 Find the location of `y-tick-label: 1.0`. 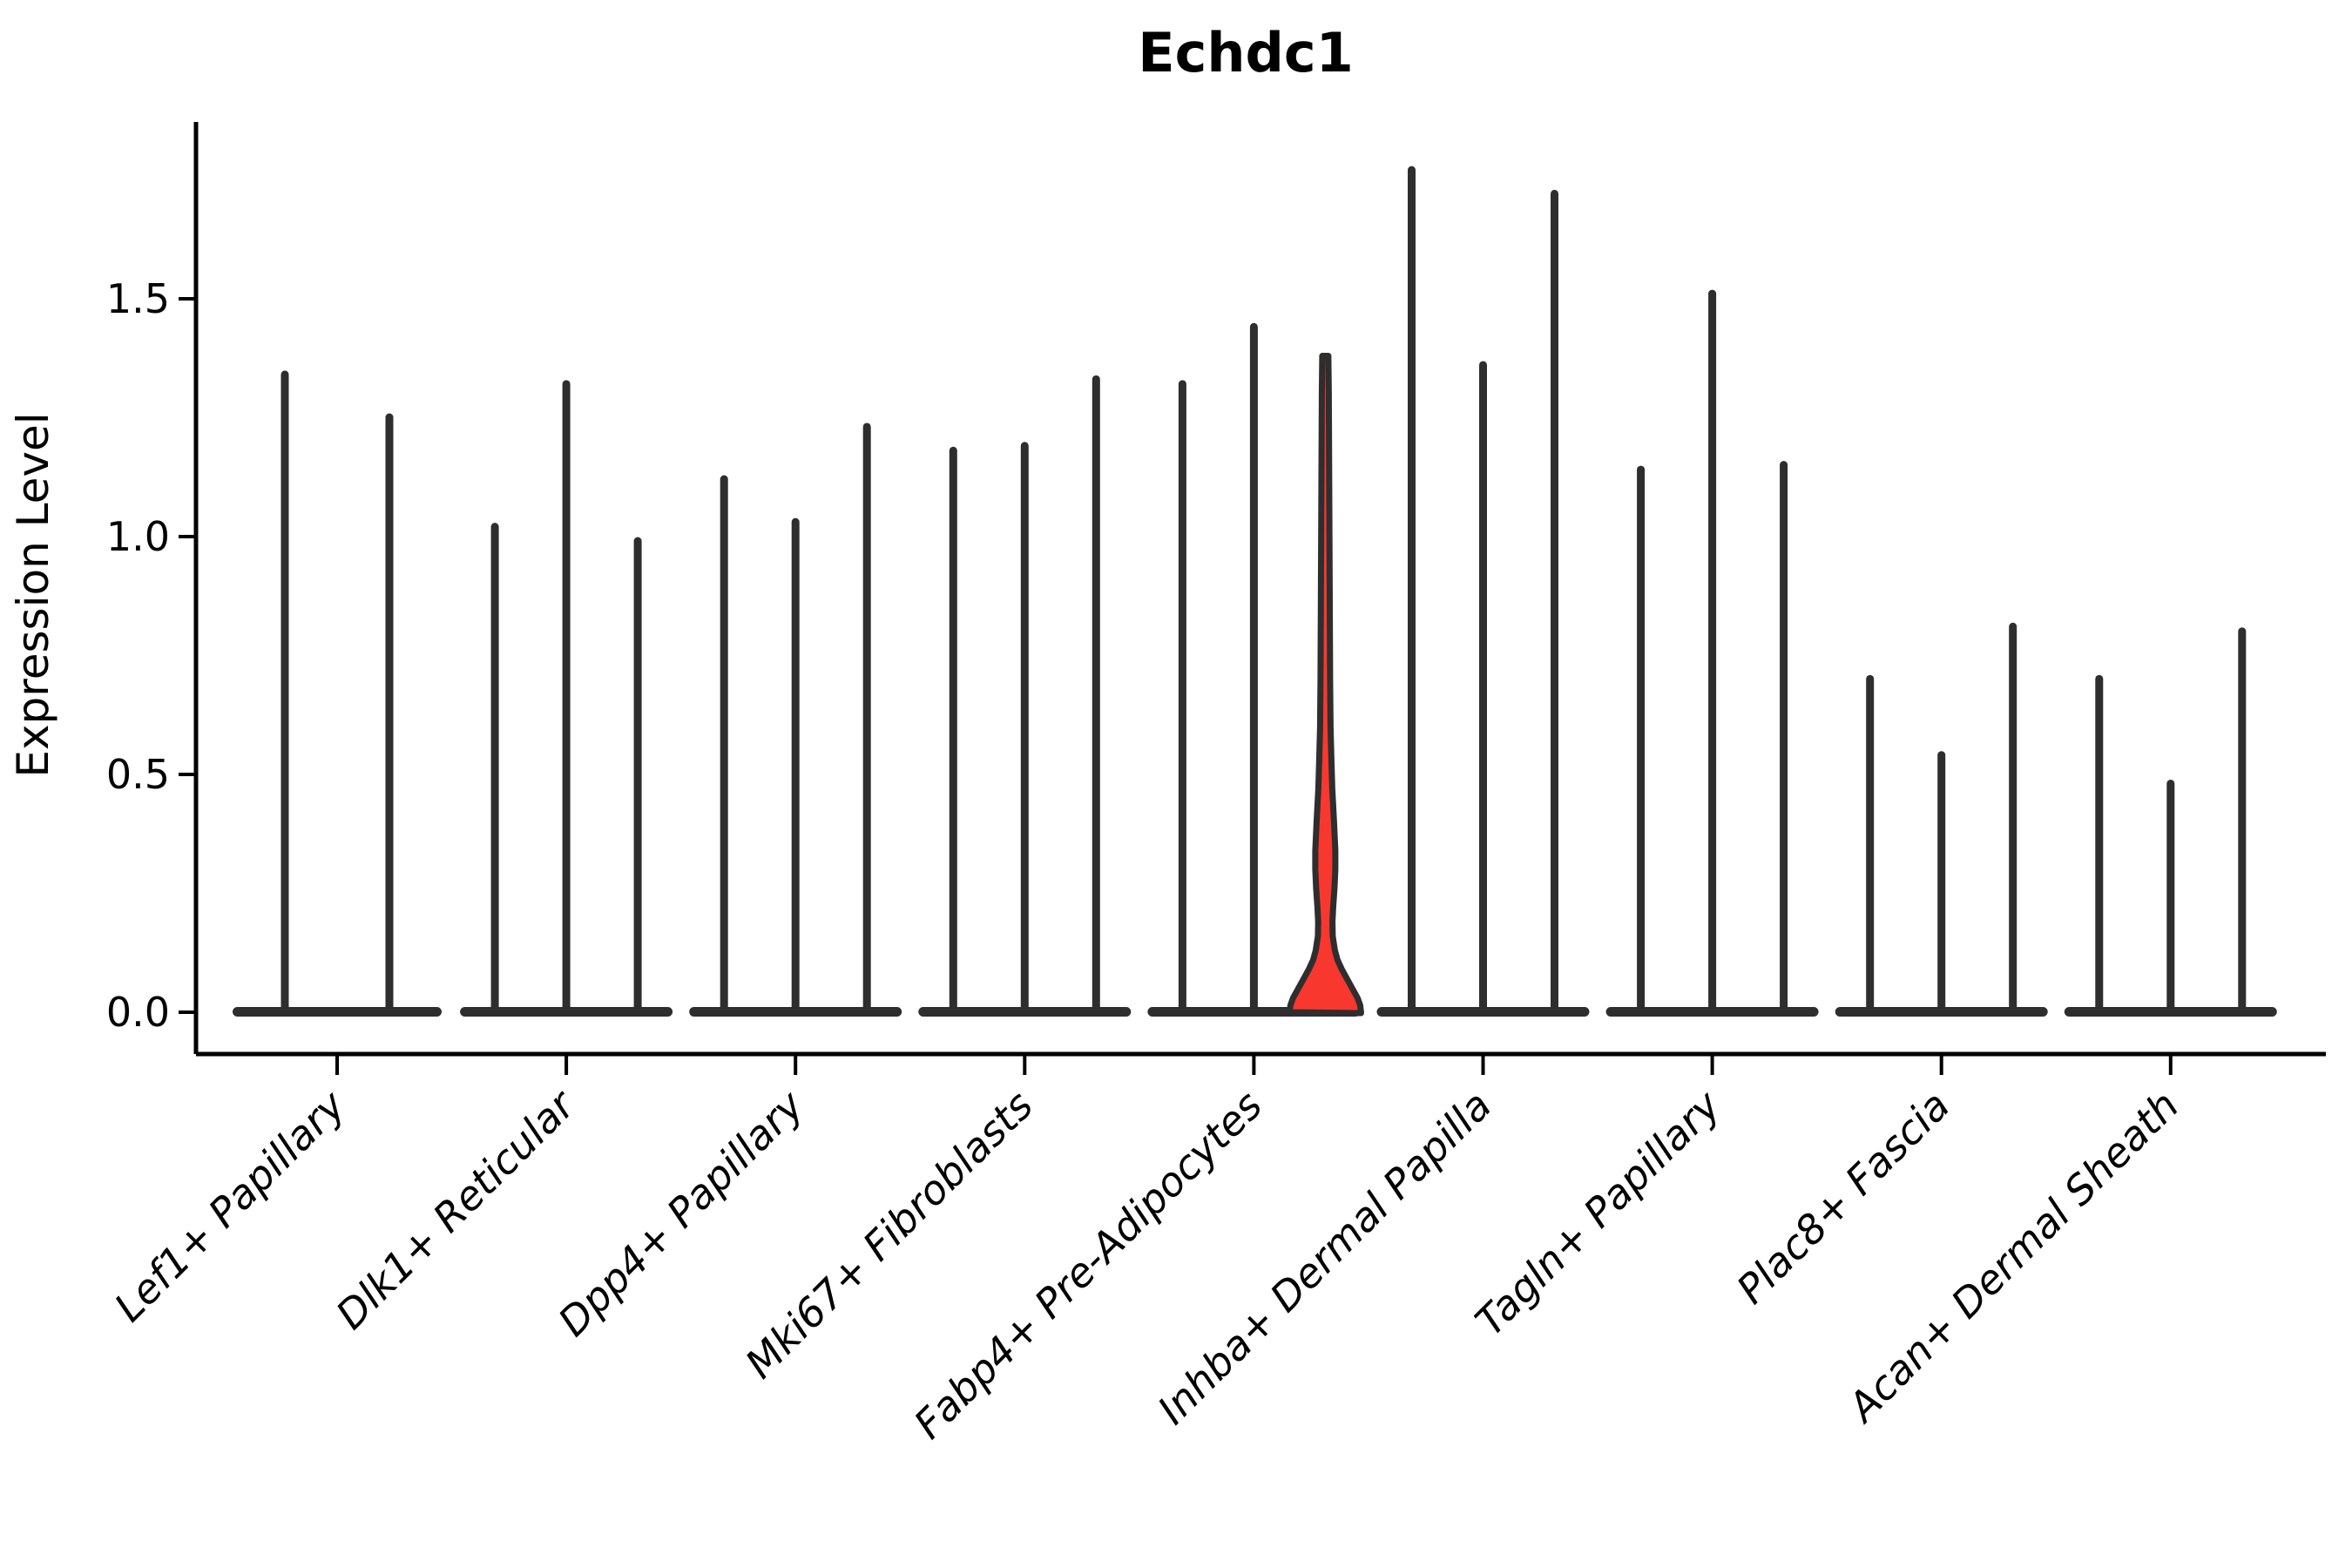

y-tick-label: 1.0 is located at coordinates (138, 536).